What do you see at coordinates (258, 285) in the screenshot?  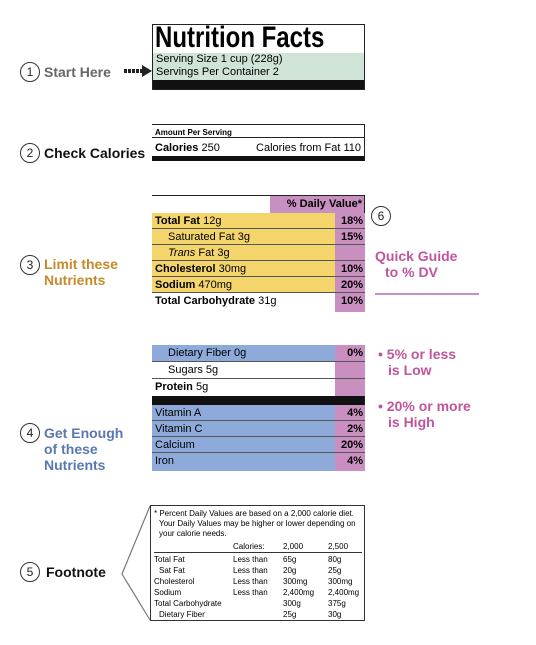 I see `nutrient-row: Sodium 470mg 20%` at bounding box center [258, 285].